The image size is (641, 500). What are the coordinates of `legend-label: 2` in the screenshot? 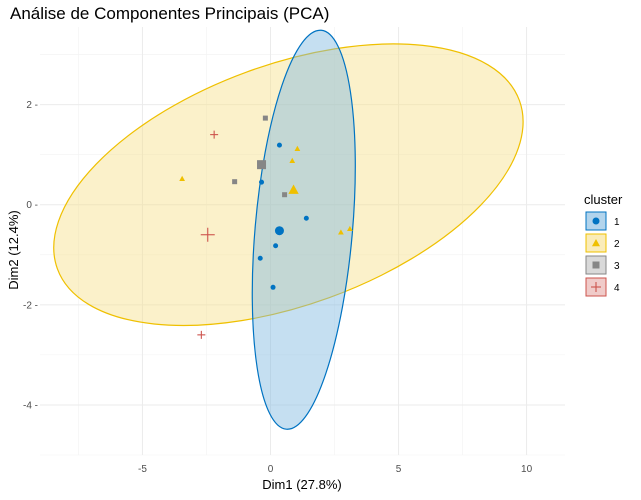 It's located at (617, 244).